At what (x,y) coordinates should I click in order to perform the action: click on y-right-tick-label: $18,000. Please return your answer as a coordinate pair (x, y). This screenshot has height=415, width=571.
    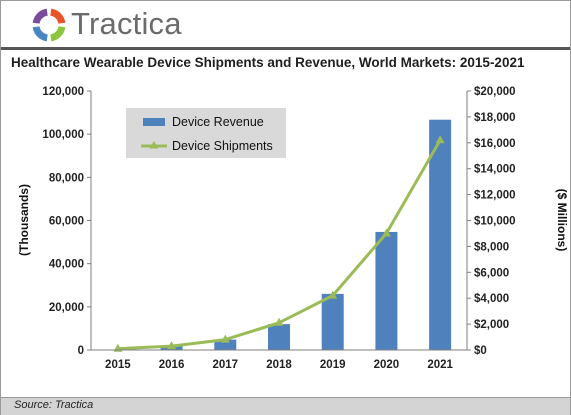
    Looking at the image, I should click on (495, 118).